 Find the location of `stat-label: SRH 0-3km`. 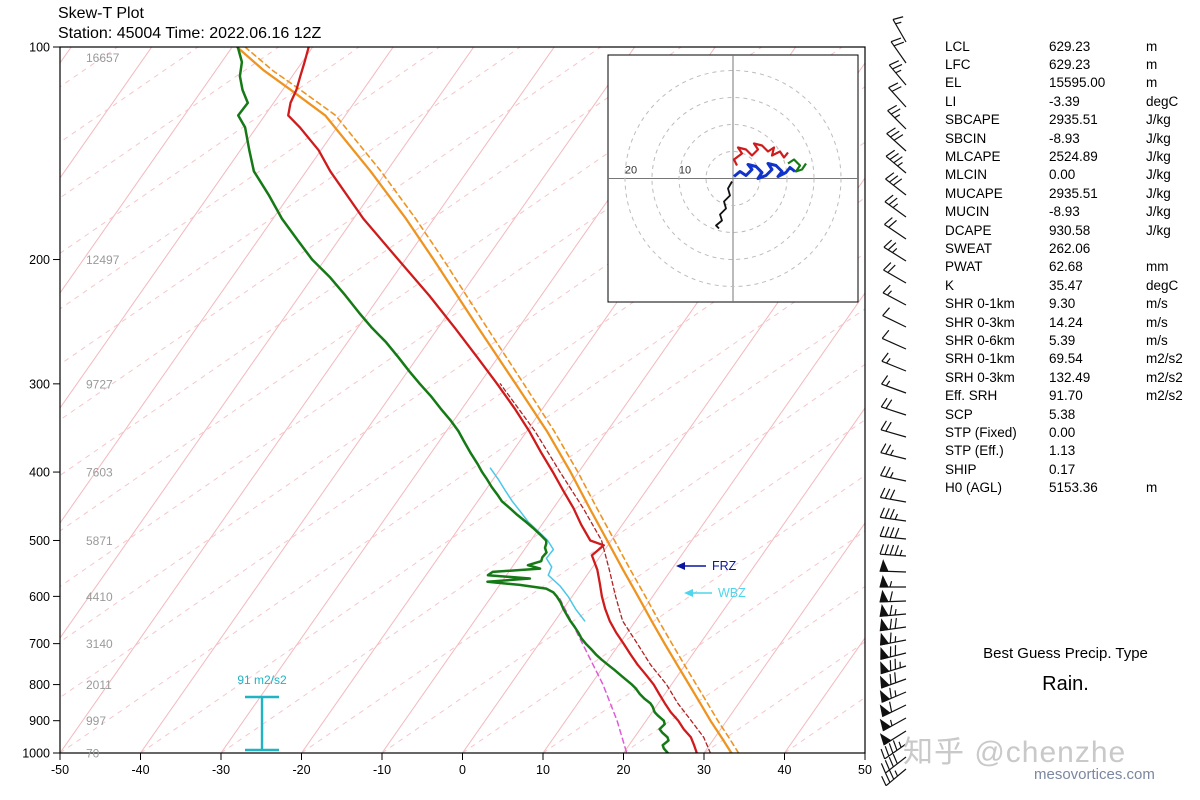

stat-label: SRH 0-3km is located at coordinates (980, 377).